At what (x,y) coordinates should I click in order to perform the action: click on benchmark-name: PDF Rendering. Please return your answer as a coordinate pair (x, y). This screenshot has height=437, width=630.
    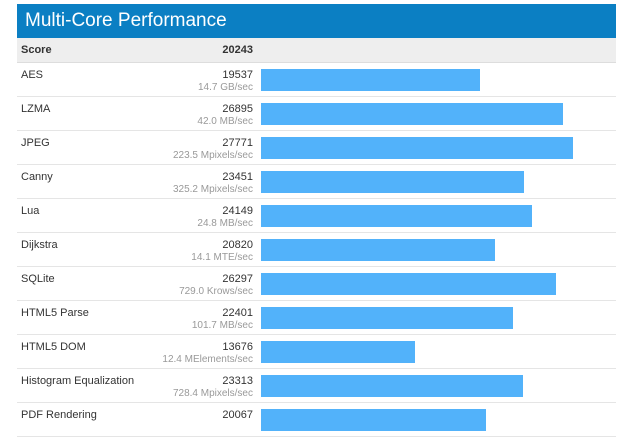
    Looking at the image, I should click on (59, 415).